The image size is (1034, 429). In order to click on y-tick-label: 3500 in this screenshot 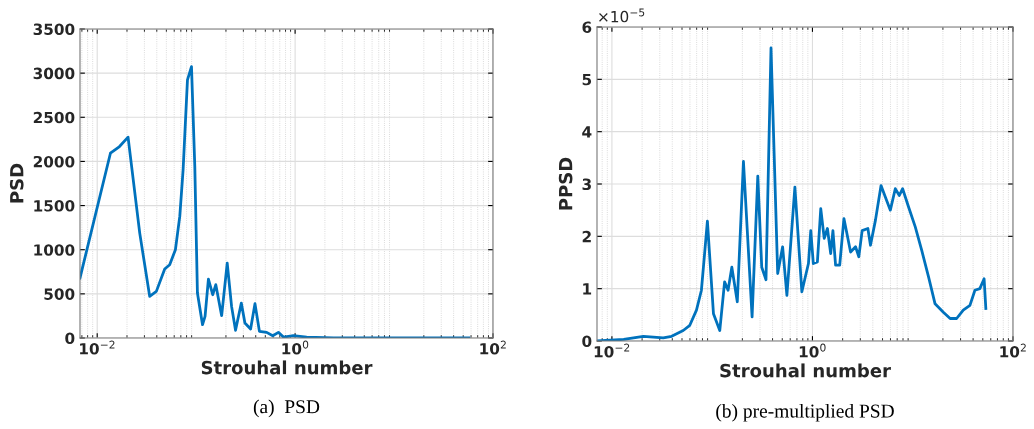, I will do `click(54, 29)`.